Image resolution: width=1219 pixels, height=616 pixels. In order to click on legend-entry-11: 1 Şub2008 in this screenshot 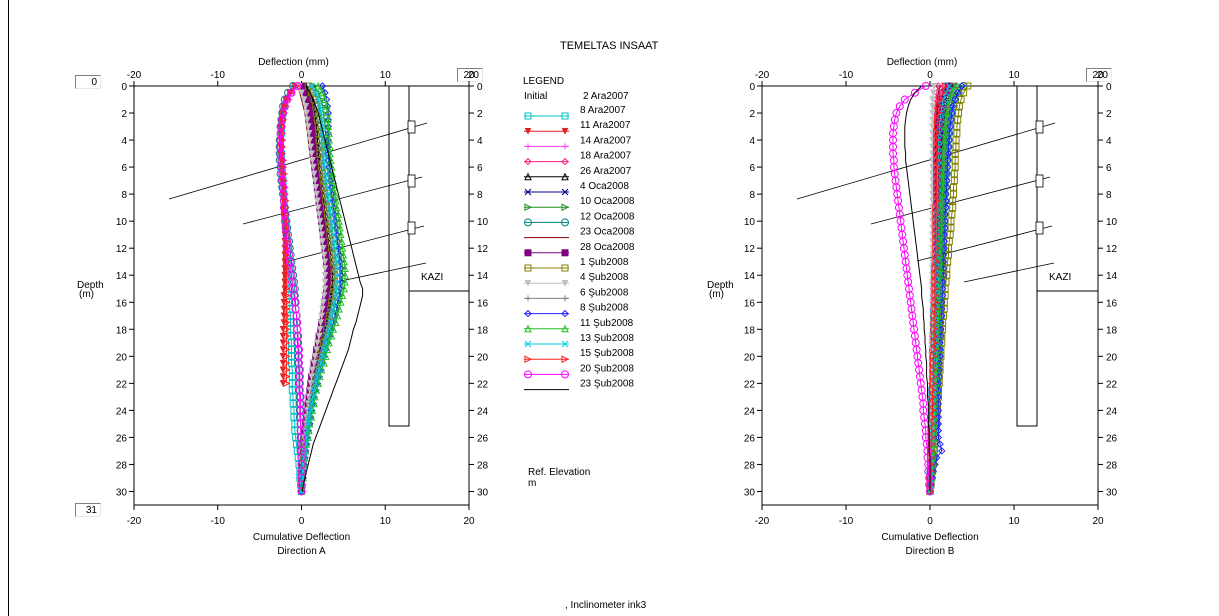, I will do `click(576, 264)`.